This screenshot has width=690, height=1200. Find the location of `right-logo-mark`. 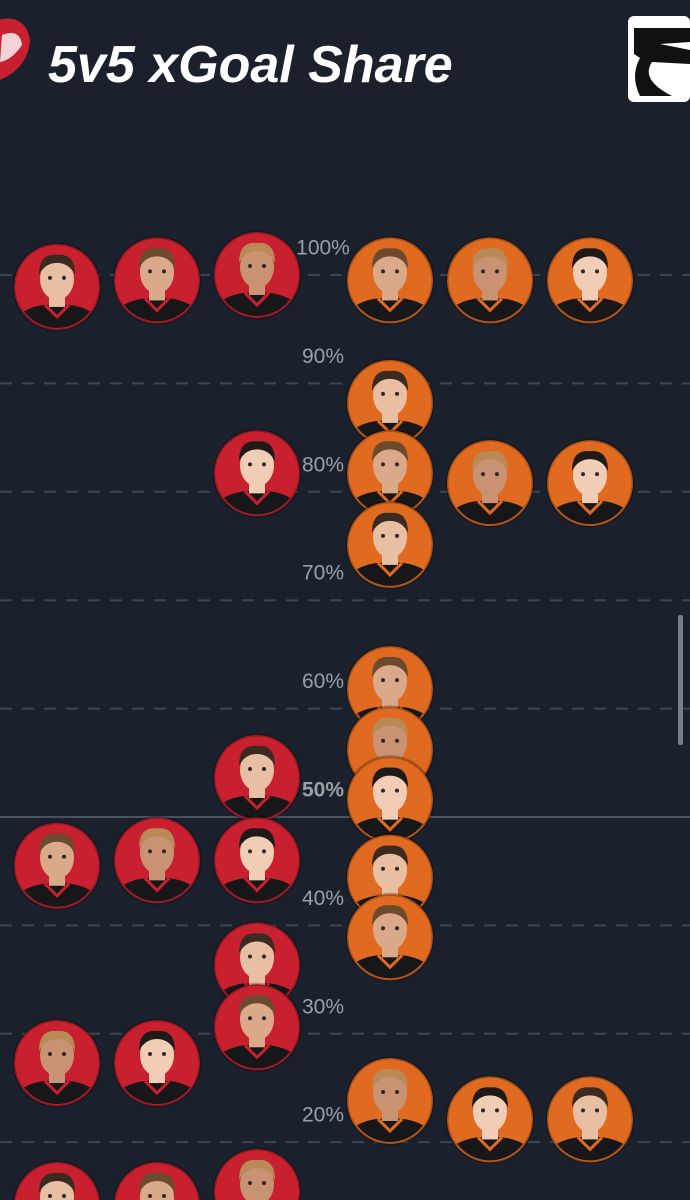

right-logo-mark is located at coordinates (662, 62).